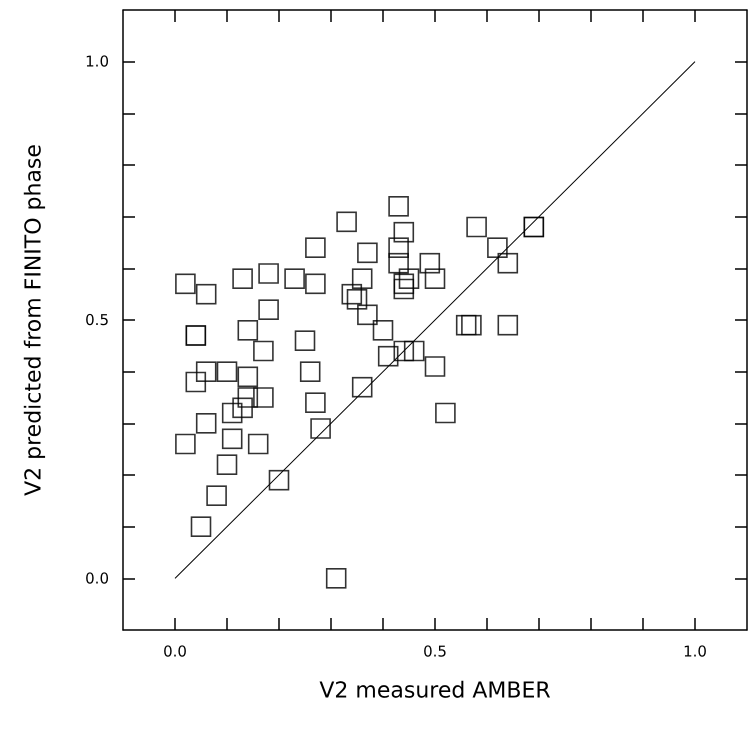 The height and width of the screenshot is (733, 750). Describe the element at coordinates (695, 651) in the screenshot. I see `x-tick-label: 1.0` at that location.